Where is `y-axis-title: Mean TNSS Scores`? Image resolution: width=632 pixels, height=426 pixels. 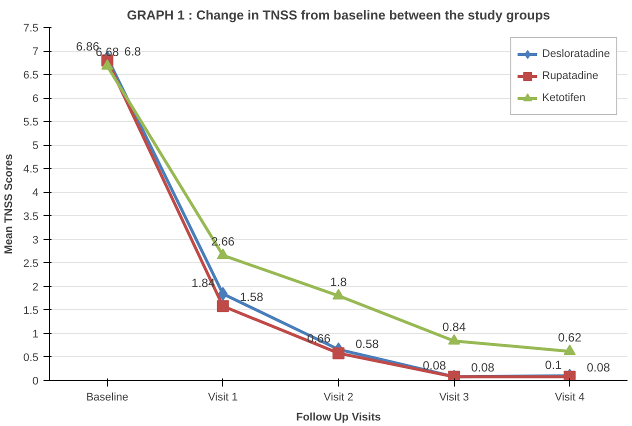 y-axis-title: Mean TNSS Scores is located at coordinates (9, 204).